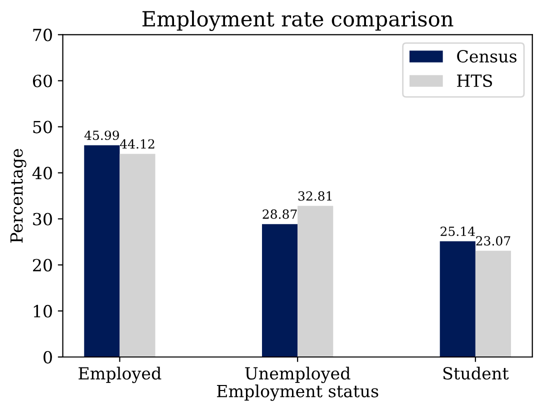 The image size is (546, 408). I want to click on x-tick-label: Unemployed, so click(297, 375).